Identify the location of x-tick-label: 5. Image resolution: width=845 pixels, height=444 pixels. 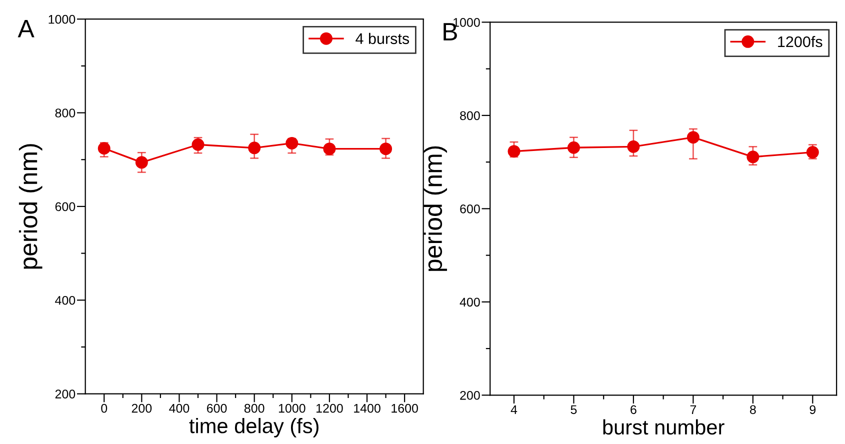
(573, 409).